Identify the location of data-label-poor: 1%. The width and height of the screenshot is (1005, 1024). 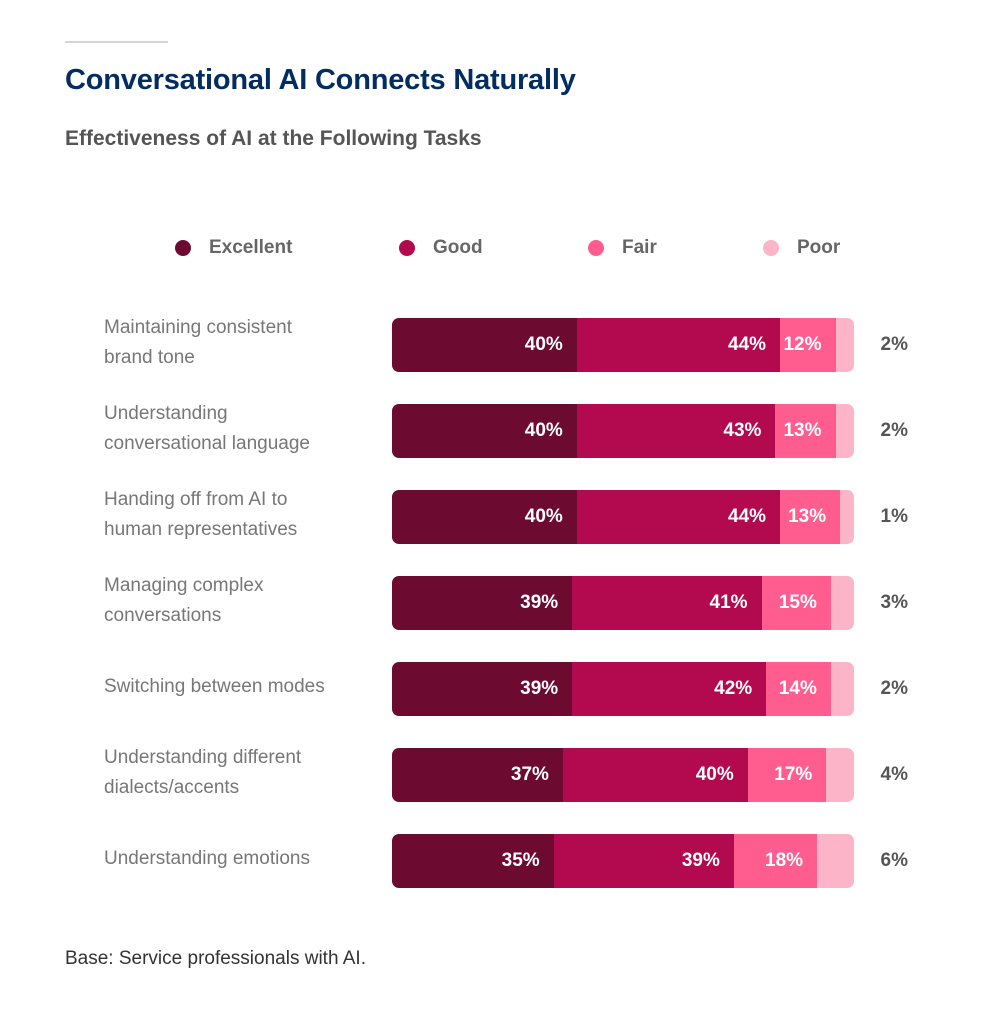
(894, 516).